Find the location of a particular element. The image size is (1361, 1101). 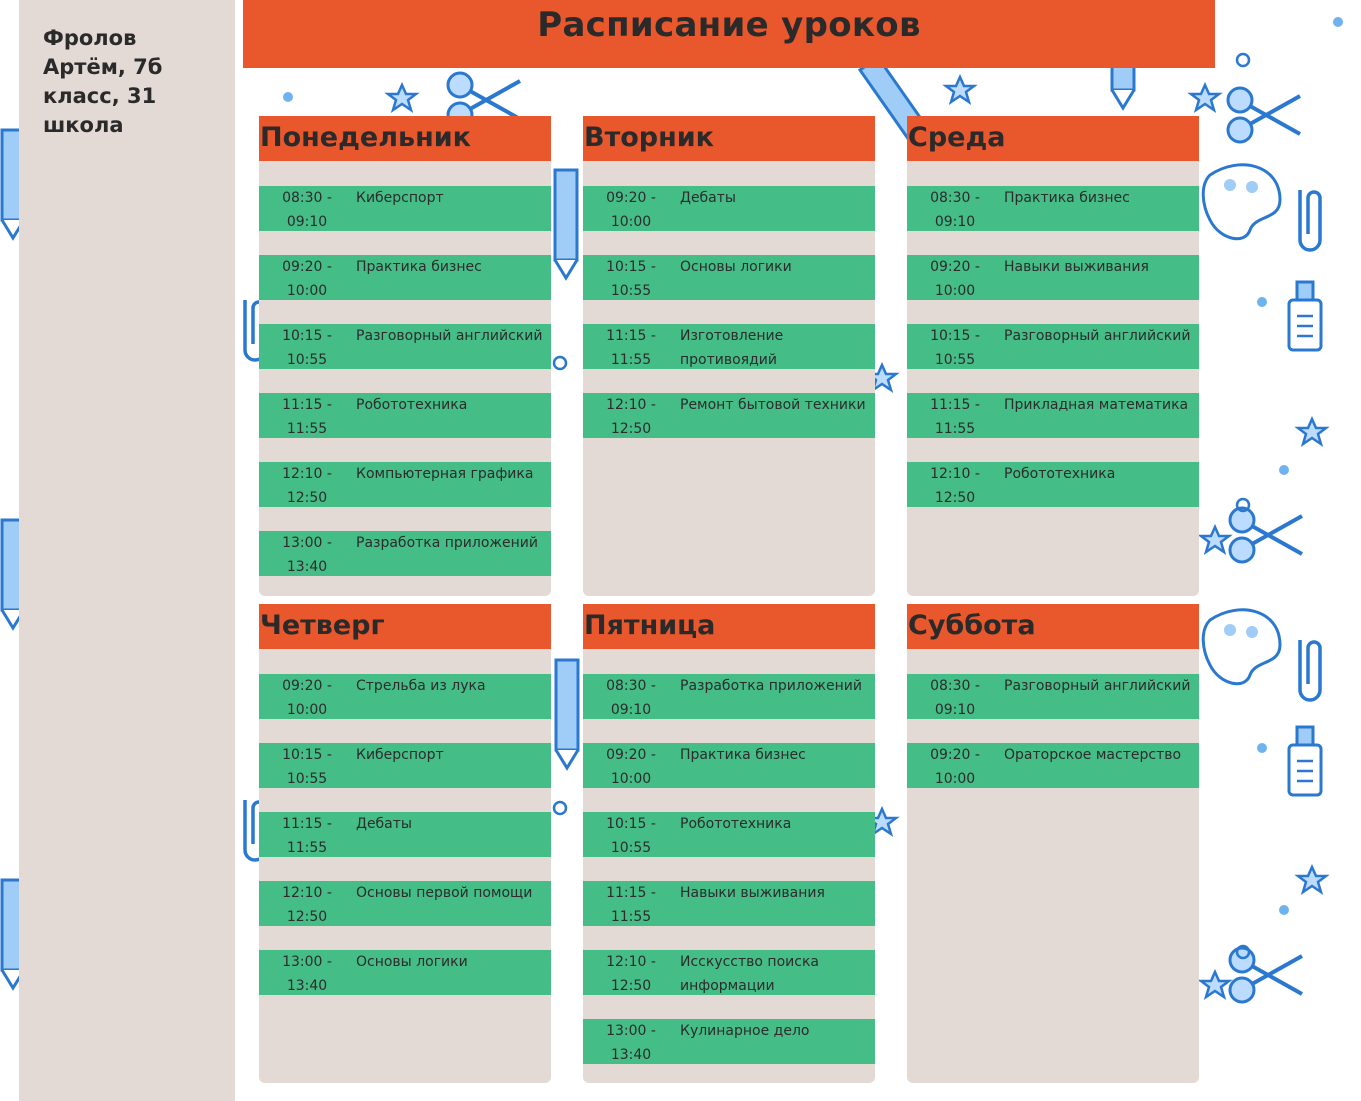

day-header: Четверг is located at coordinates (405, 626).